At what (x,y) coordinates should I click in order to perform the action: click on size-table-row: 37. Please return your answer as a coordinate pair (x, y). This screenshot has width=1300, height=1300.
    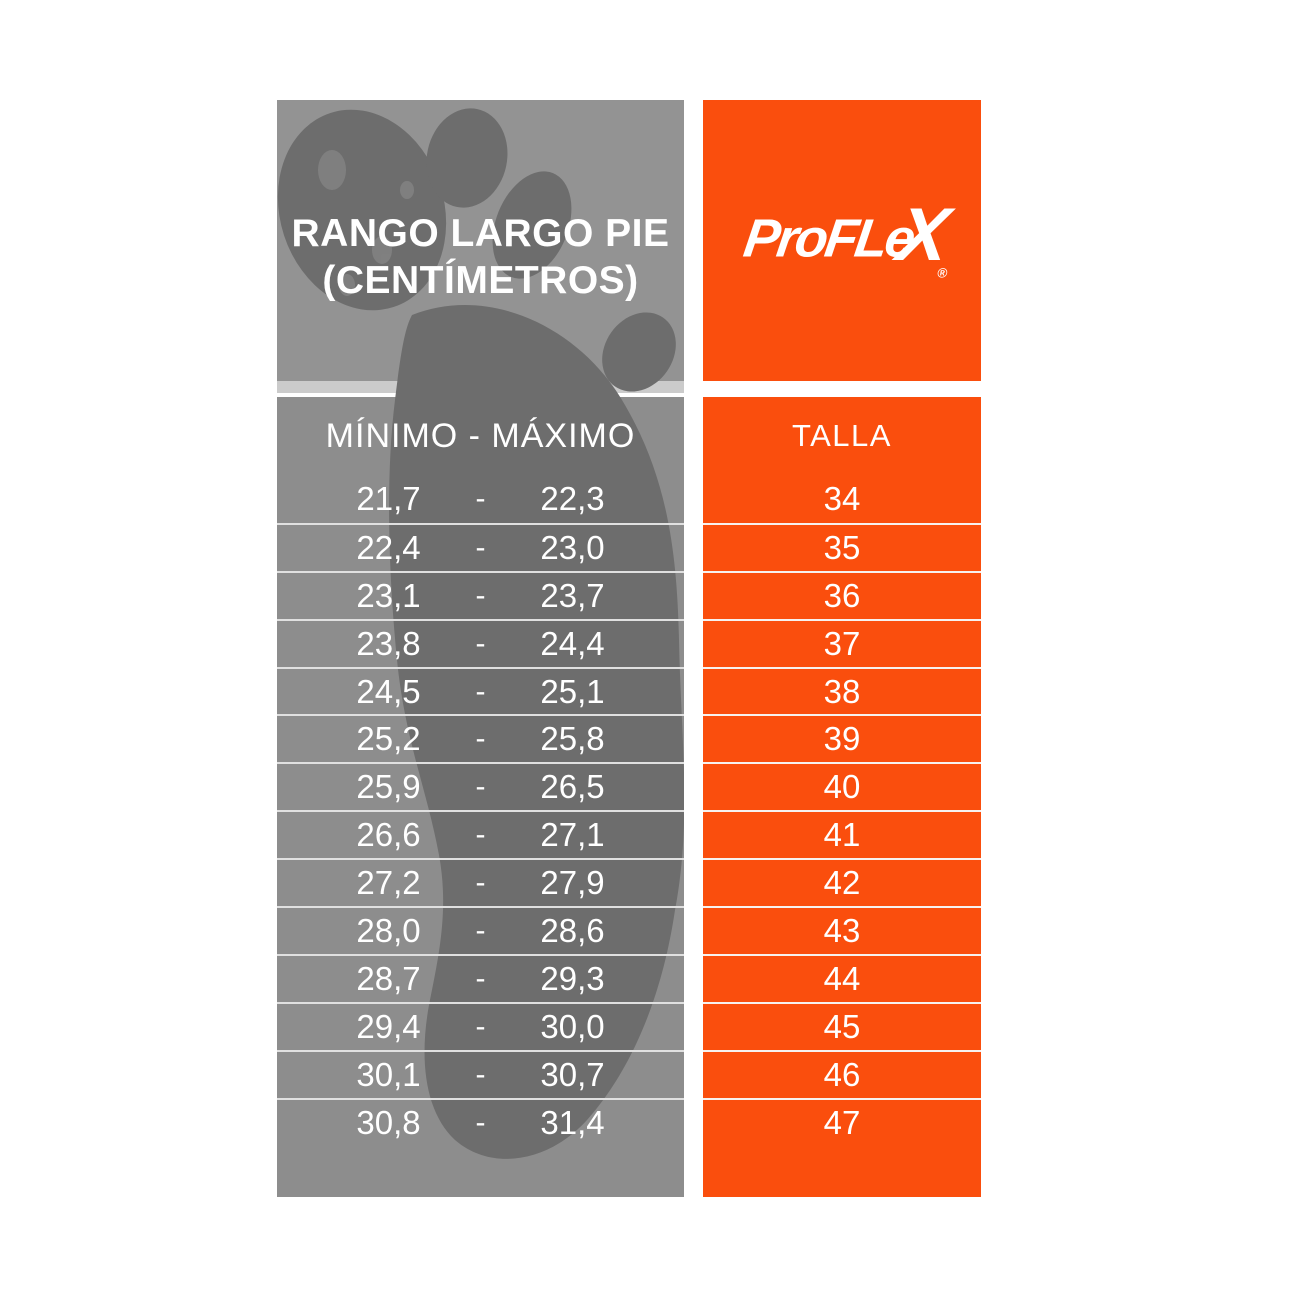
    Looking at the image, I should click on (842, 642).